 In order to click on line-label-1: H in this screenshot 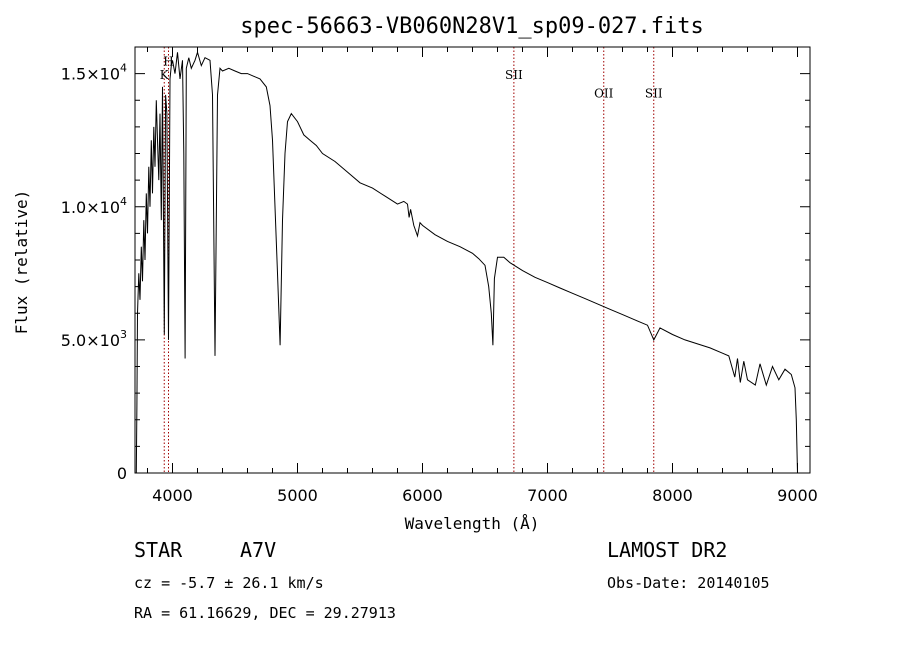, I will do `click(168, 62)`.